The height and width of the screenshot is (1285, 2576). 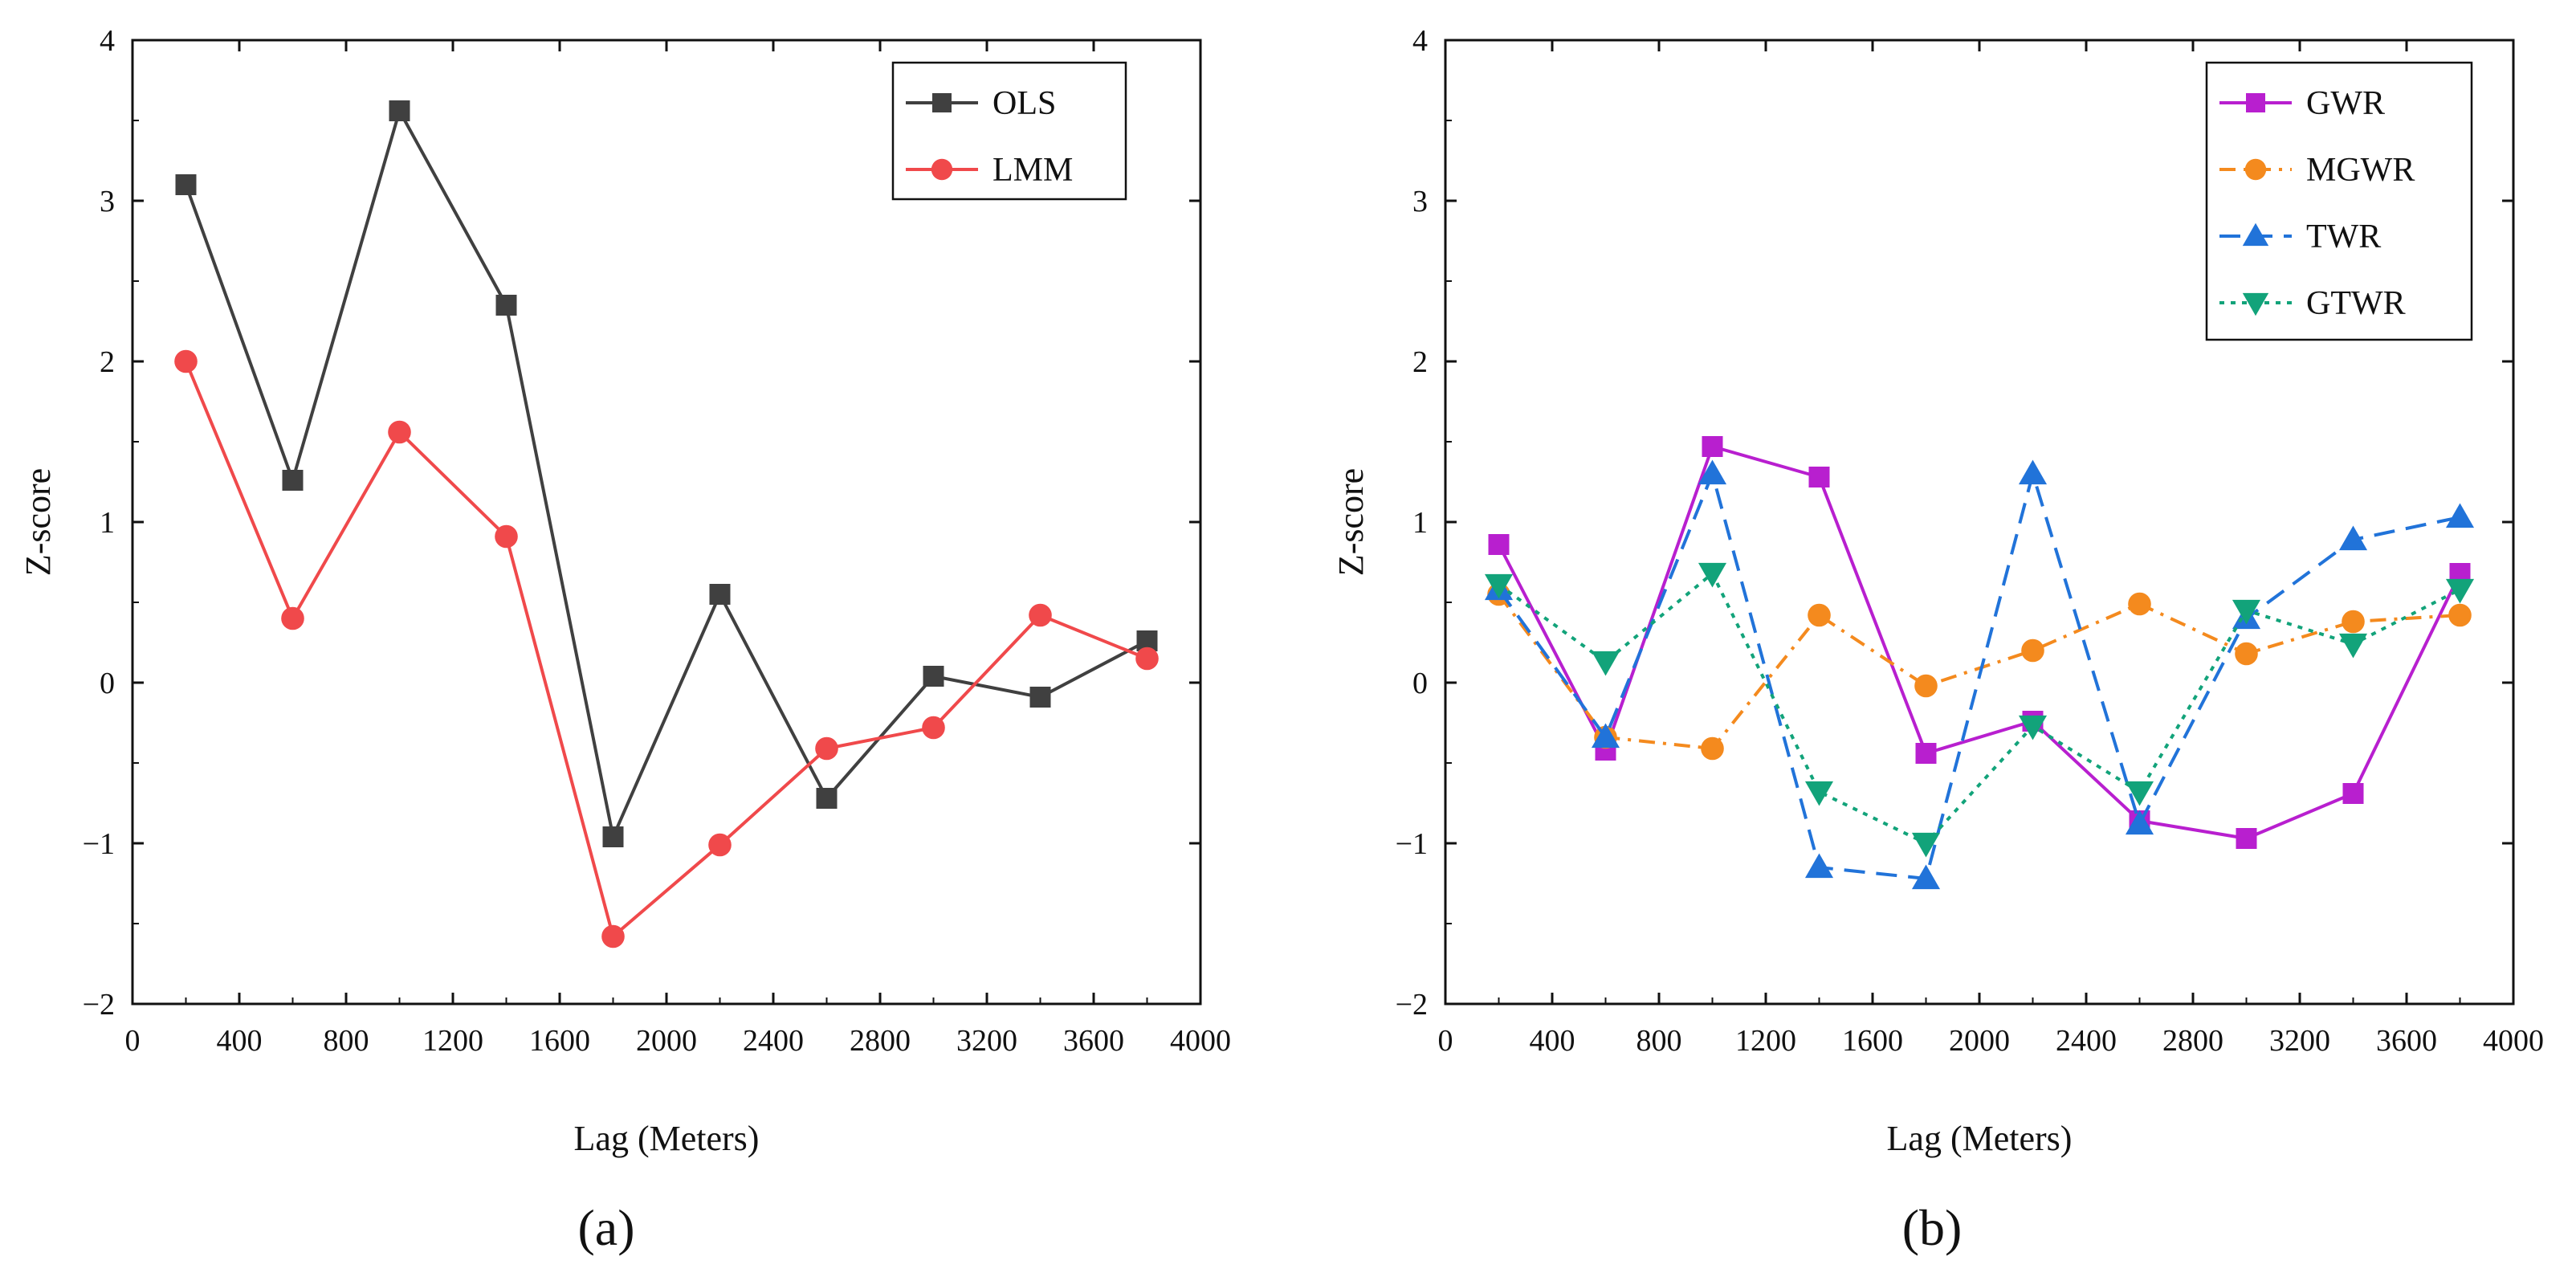 I want to click on series-gtwr, so click(x=1979, y=710).